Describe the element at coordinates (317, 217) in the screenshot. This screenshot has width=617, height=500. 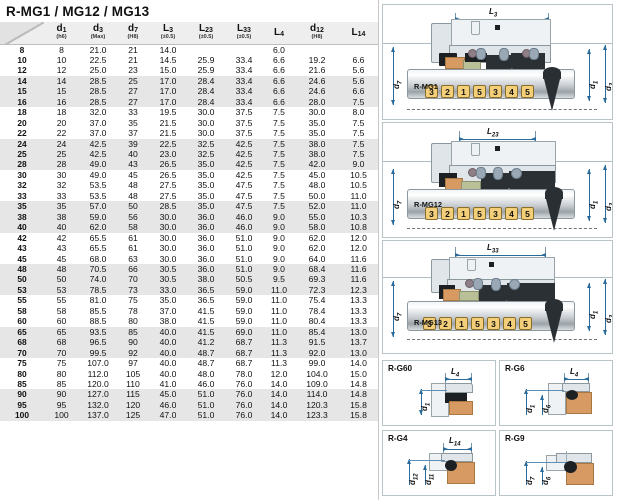
I see `table-cell: 55.0` at that location.